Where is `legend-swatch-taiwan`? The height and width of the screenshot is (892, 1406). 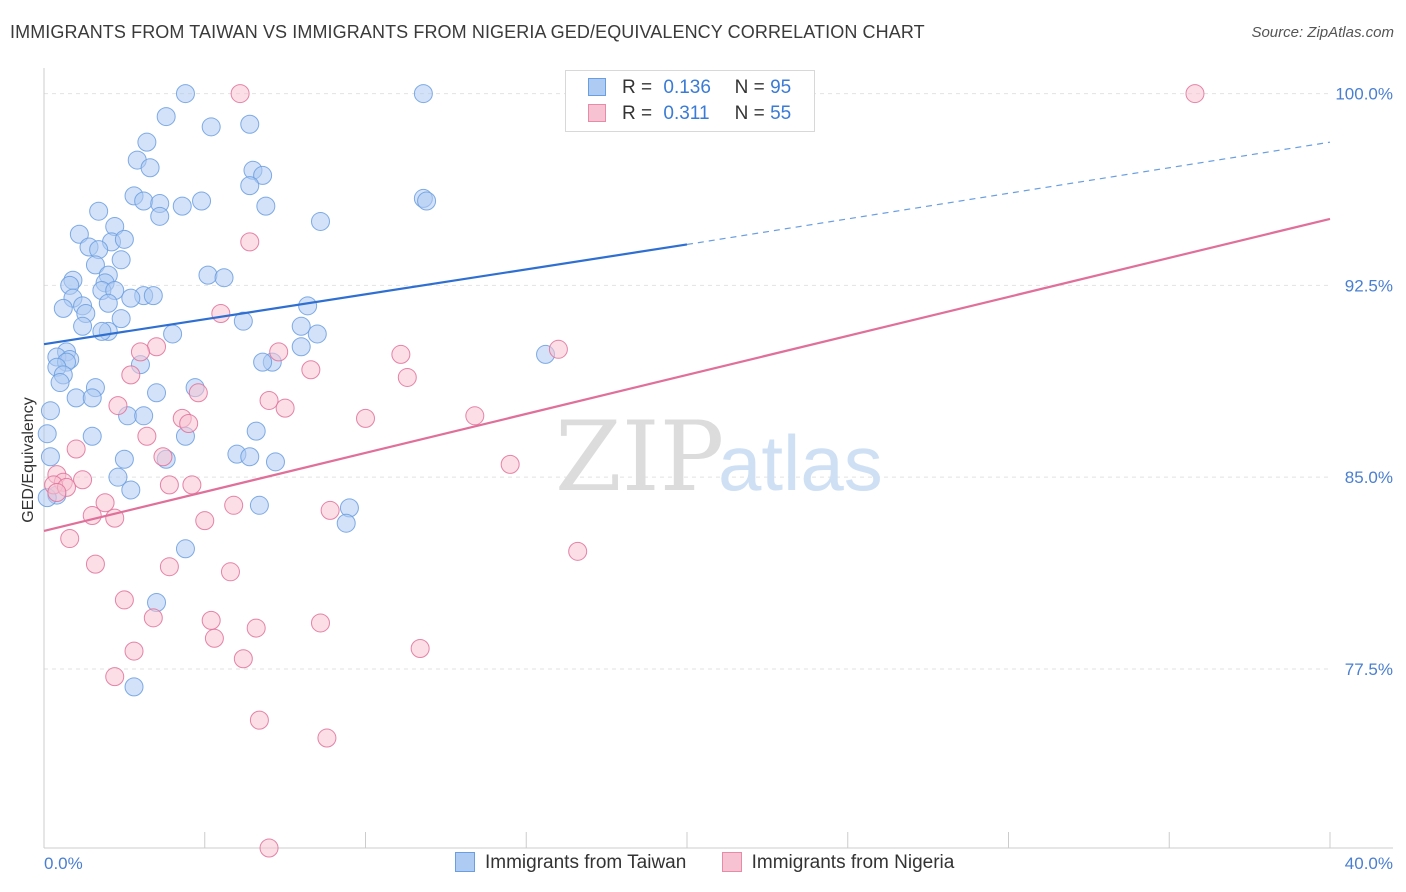 legend-swatch-taiwan is located at coordinates (597, 87).